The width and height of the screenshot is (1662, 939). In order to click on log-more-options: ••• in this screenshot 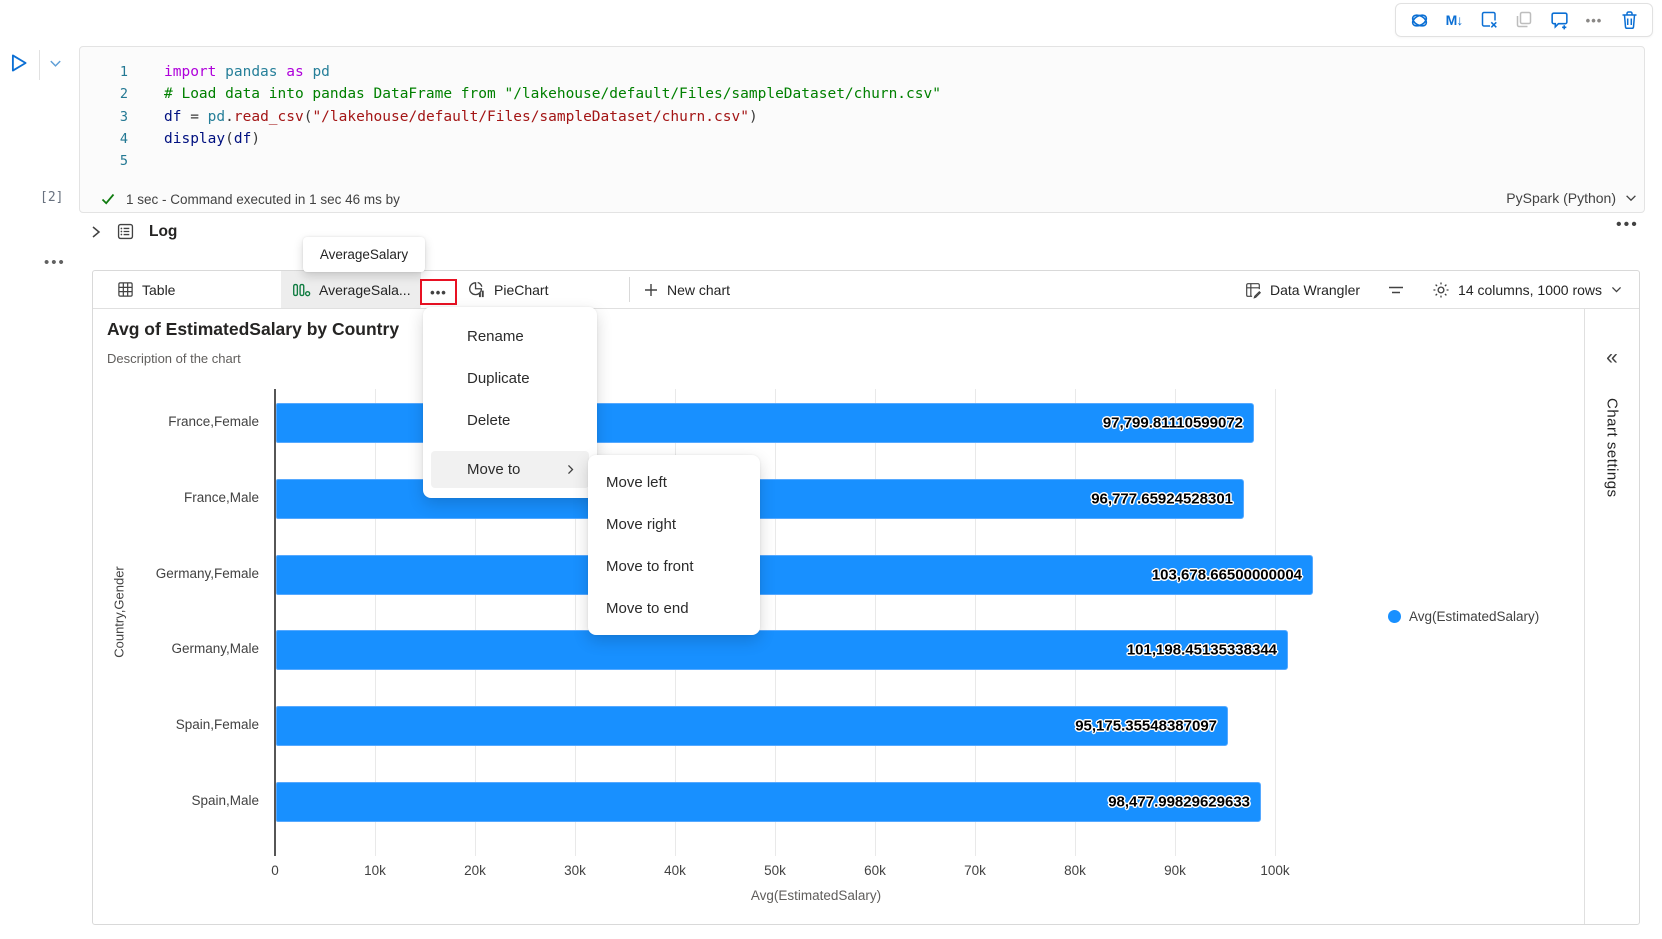, I will do `click(1627, 224)`.